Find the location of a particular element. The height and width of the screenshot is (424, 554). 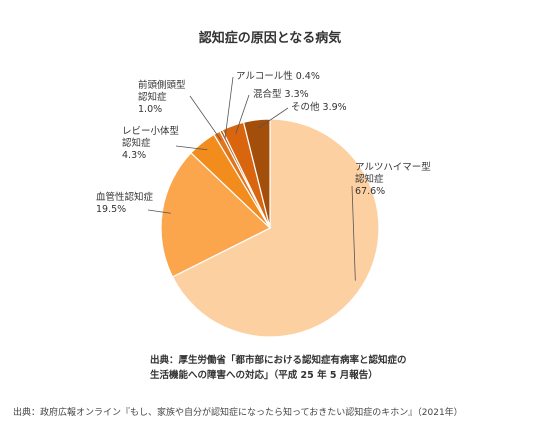

slice-name-3: 前頭側頭型 is located at coordinates (162, 85).